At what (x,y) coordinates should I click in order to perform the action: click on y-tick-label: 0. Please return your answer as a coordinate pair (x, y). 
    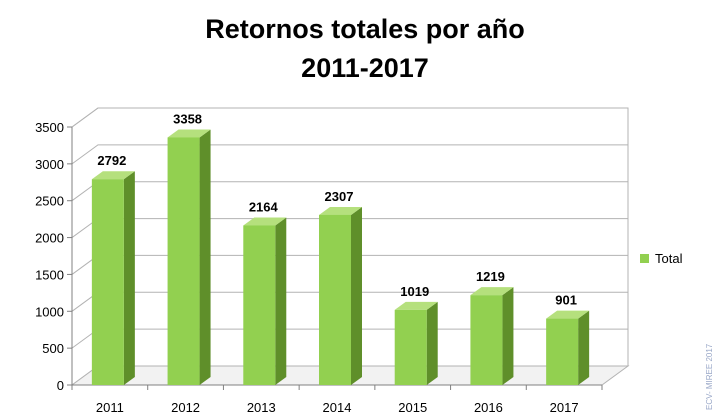
    Looking at the image, I should click on (60, 385).